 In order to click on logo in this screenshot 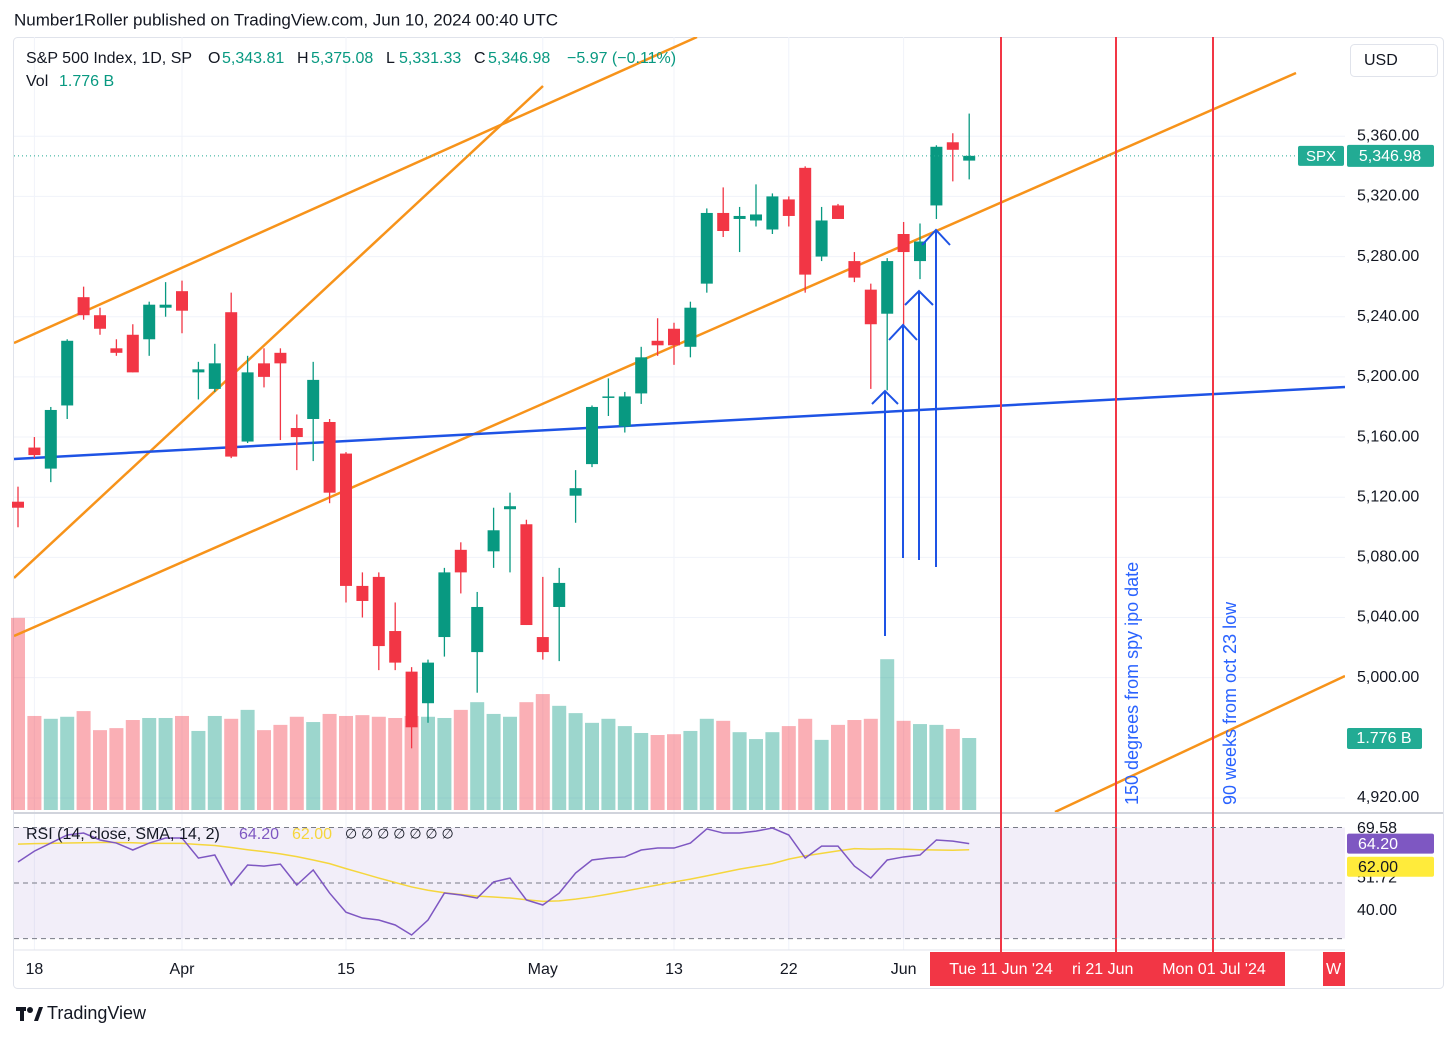, I will do `click(29, 1014)`.